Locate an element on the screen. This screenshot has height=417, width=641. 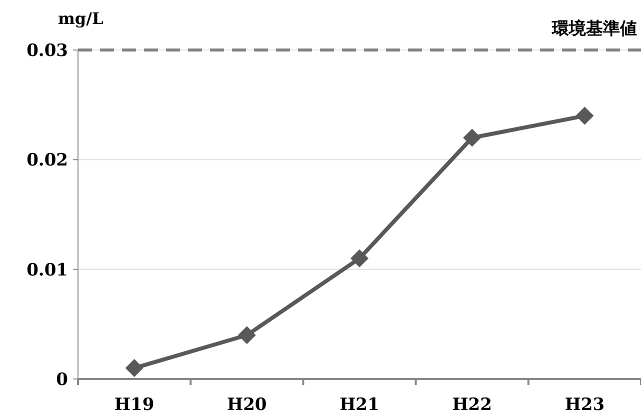
y-tick-label: 0.01 is located at coordinates (47, 270).